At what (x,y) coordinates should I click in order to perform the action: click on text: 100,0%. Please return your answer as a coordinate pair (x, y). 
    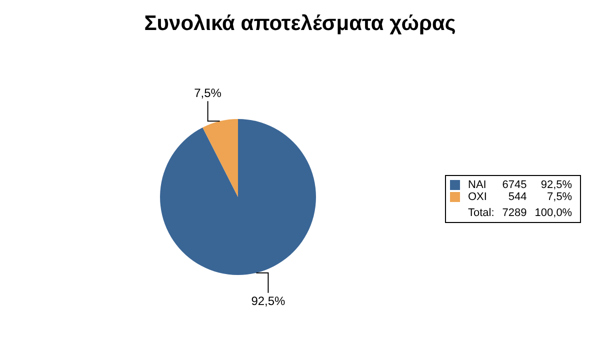
    Looking at the image, I should click on (554, 212).